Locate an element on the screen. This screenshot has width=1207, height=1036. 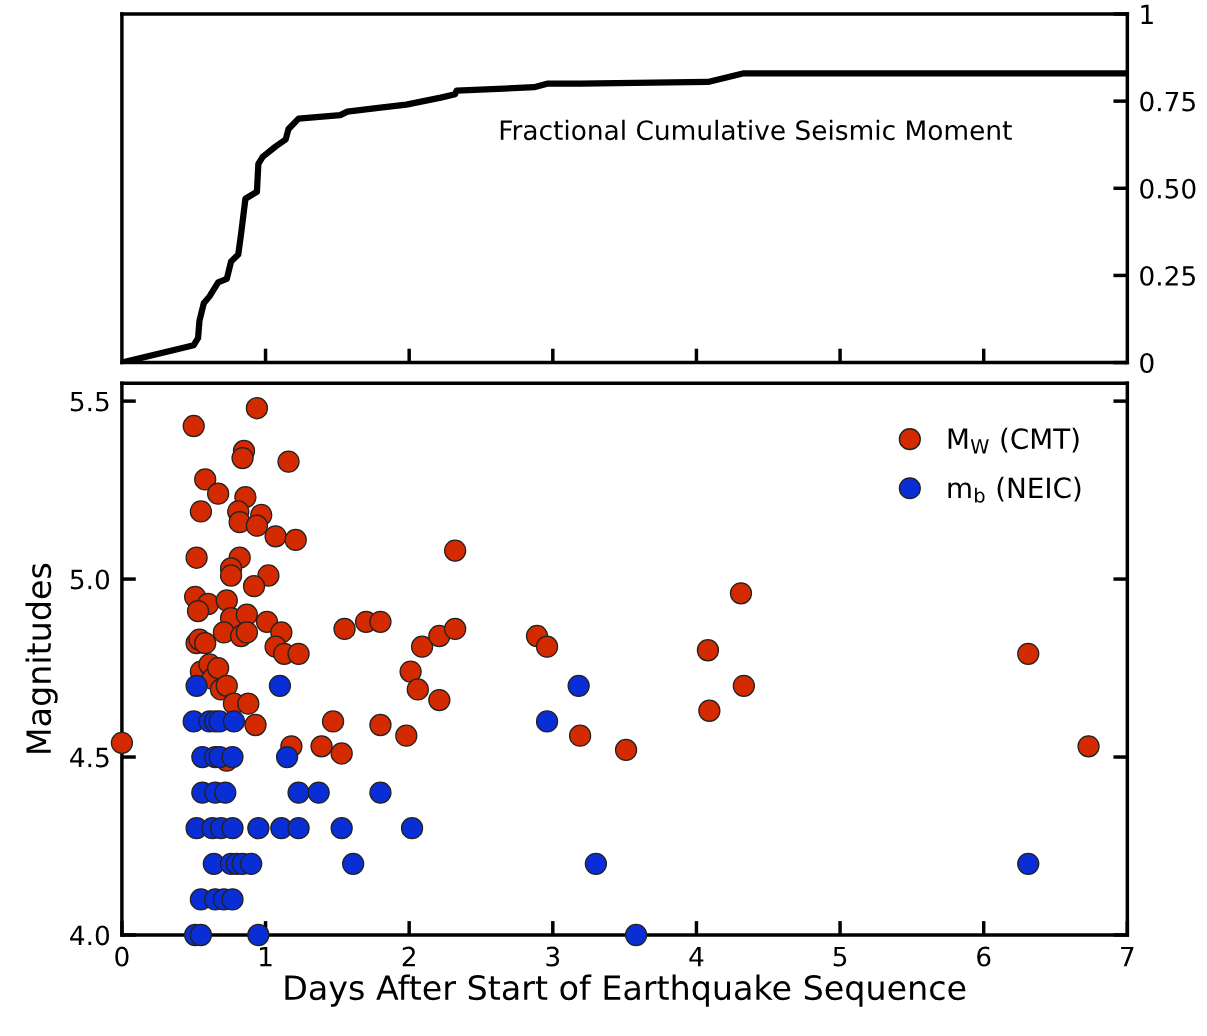
x-tick-label: 6 is located at coordinates (984, 956).